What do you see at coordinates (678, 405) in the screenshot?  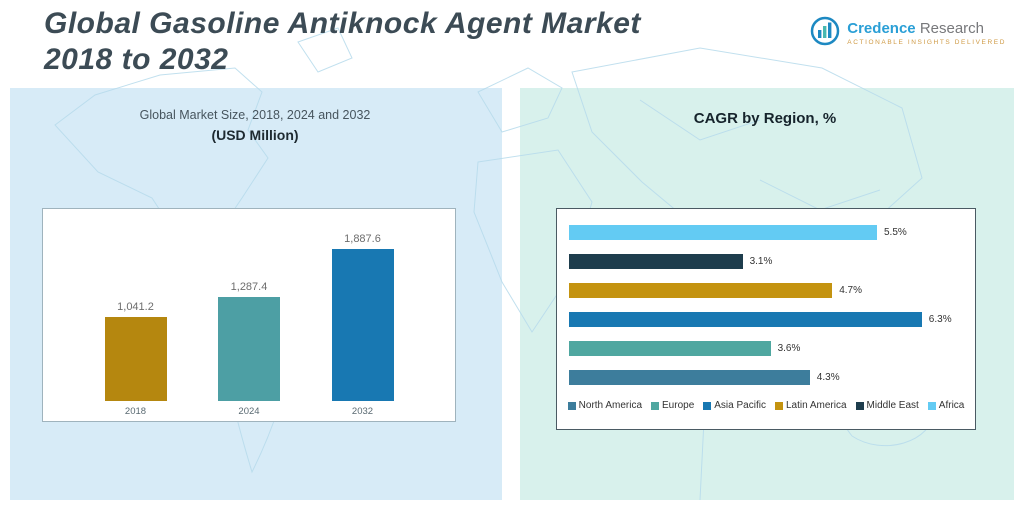 I see `legend-label: Europe` at bounding box center [678, 405].